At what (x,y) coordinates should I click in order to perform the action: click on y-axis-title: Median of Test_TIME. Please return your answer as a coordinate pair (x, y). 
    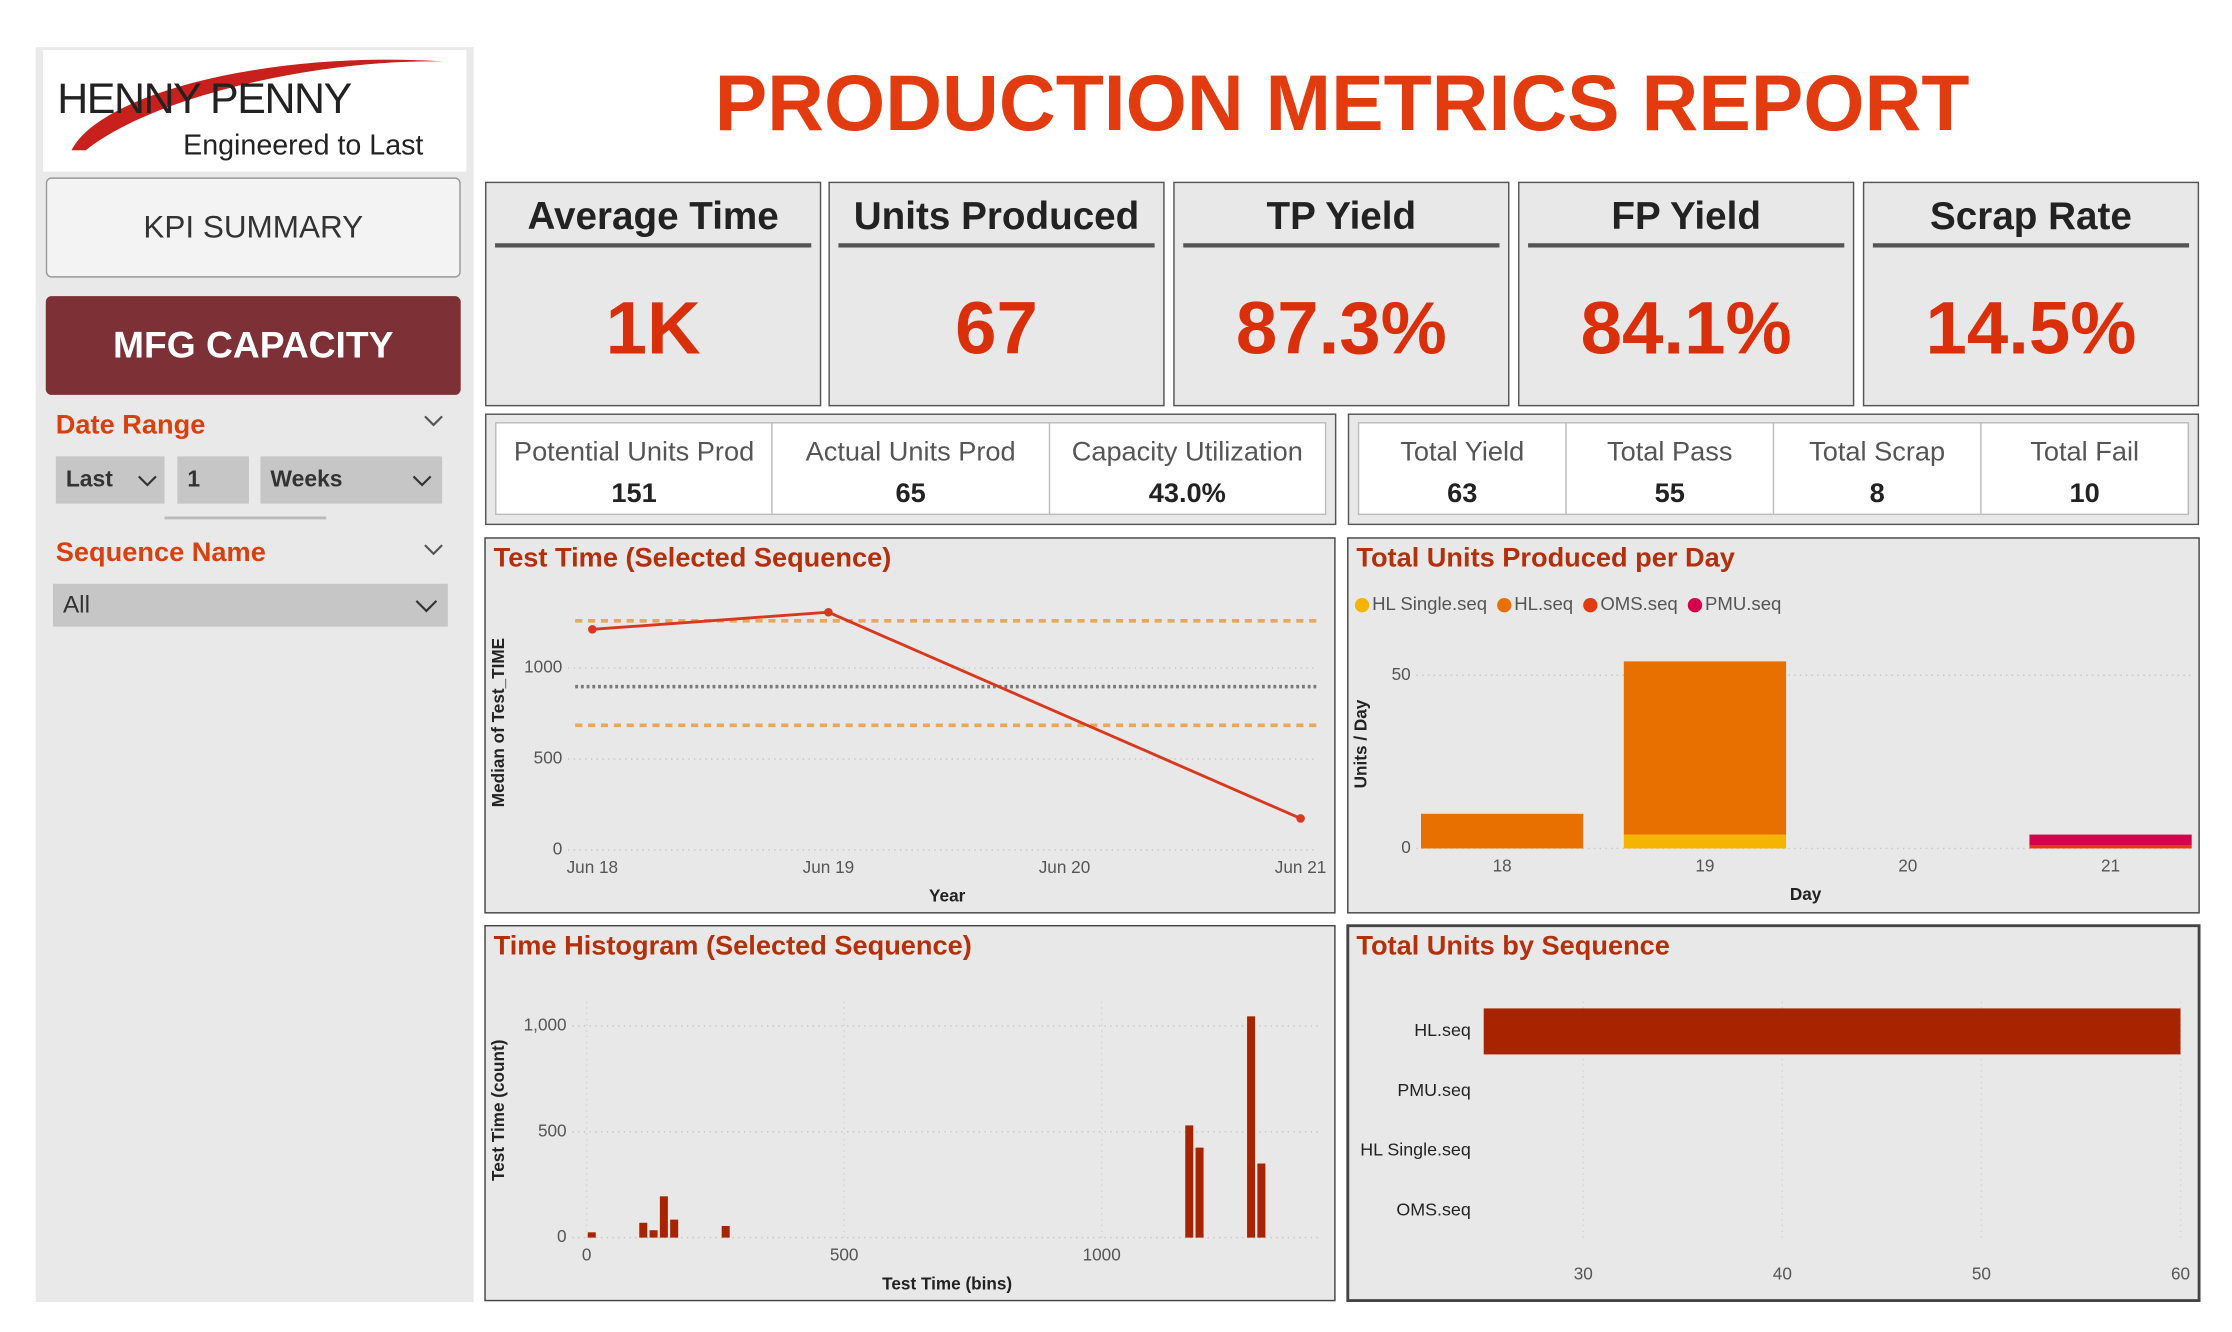
    Looking at the image, I should click on (498, 722).